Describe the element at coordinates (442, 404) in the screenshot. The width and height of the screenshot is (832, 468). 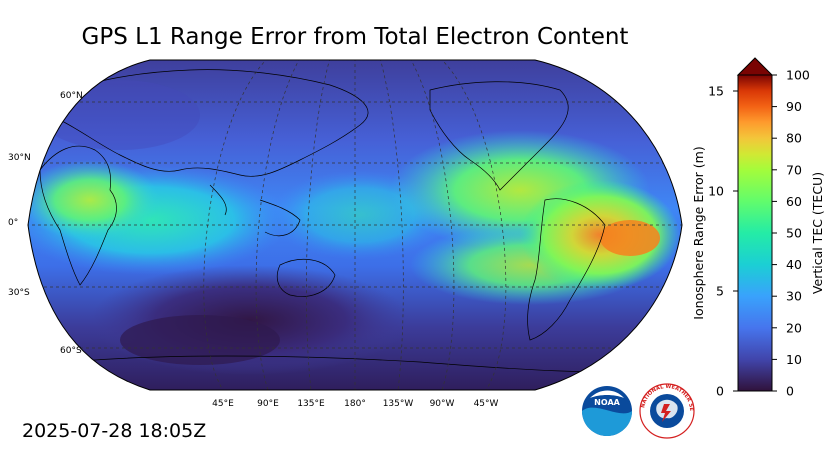
I see `lon-label-90w: 90°W` at that location.